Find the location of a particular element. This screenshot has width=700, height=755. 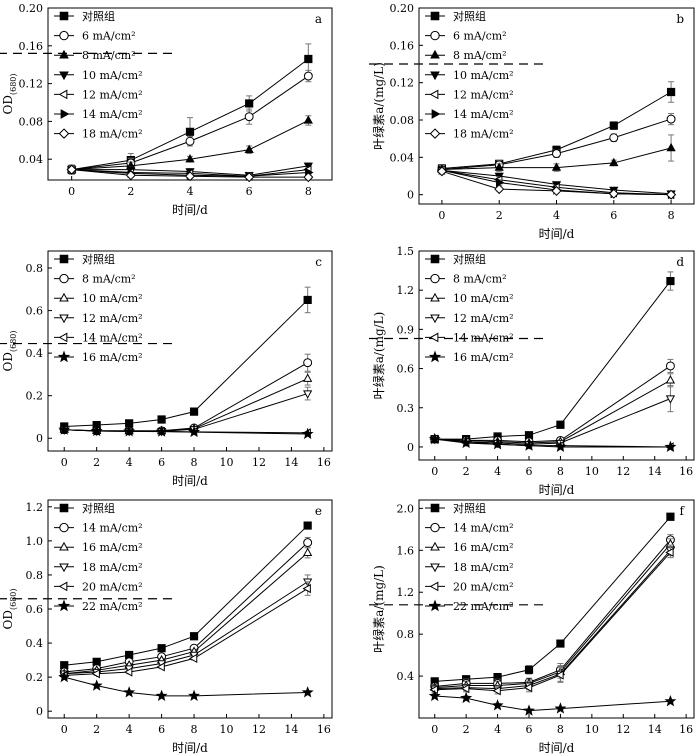

y-tick-label: 2.0 is located at coordinates (406, 508).